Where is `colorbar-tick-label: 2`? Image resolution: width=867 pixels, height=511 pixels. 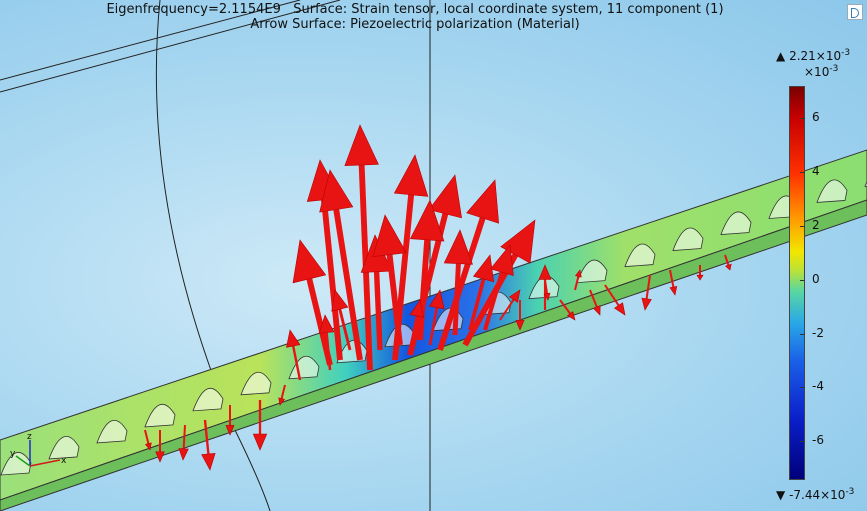 colorbar-tick-label: 2 is located at coordinates (816, 224).